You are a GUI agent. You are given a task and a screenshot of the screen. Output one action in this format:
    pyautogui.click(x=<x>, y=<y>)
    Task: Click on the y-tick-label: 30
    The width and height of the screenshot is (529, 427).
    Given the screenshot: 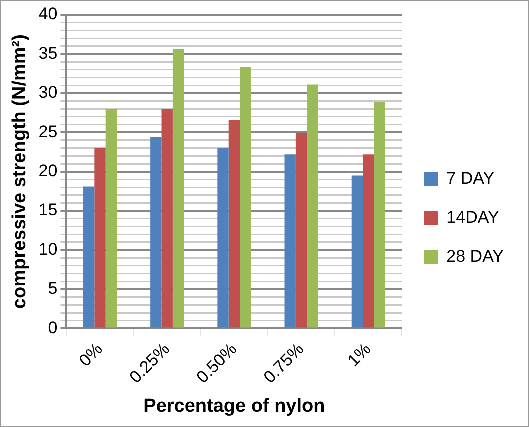 What is the action you would take?
    pyautogui.click(x=48, y=92)
    